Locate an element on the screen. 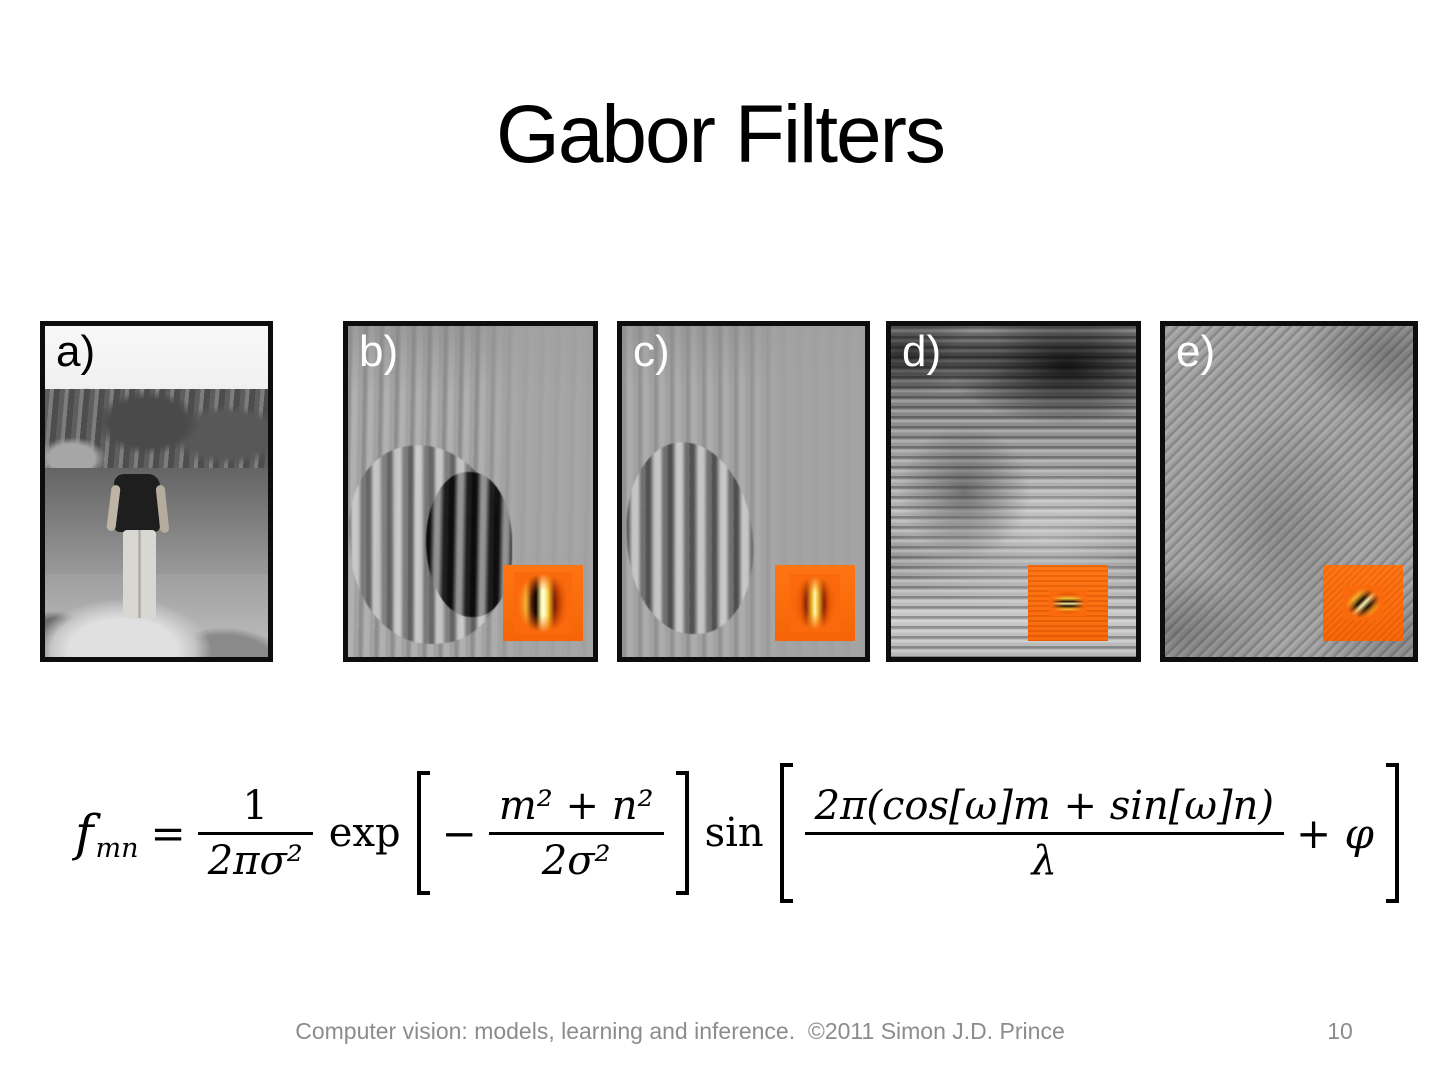  diagonal-gabor-kernel-icon is located at coordinates (1363, 603).